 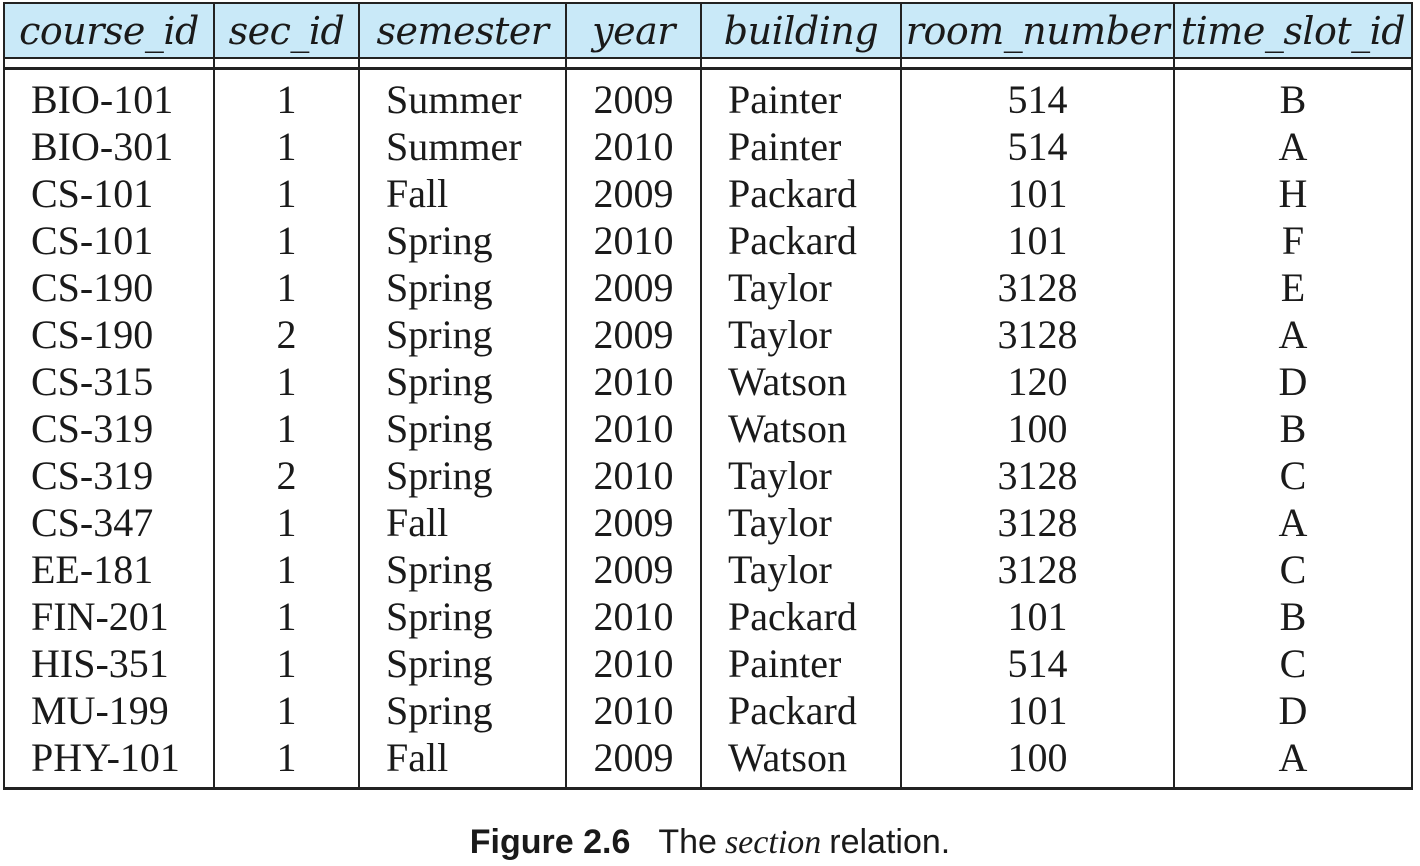 I want to click on table-row: CS-347 1 Fall 2009 Taylor 3128 A, so click(x=708, y=522).